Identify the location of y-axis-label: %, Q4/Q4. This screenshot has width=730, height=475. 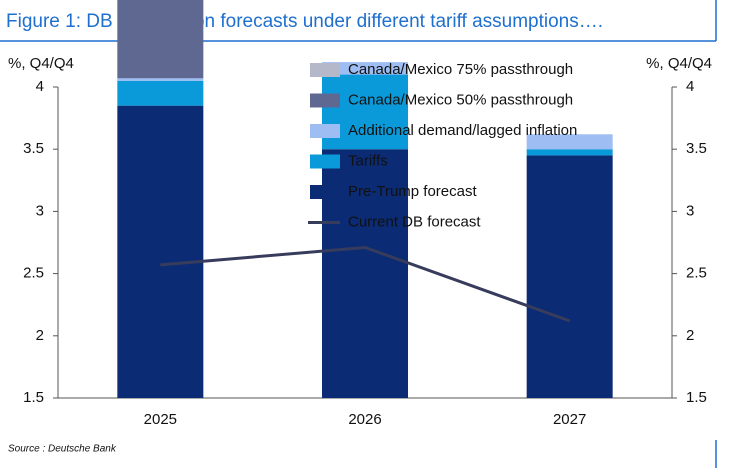
(41, 63).